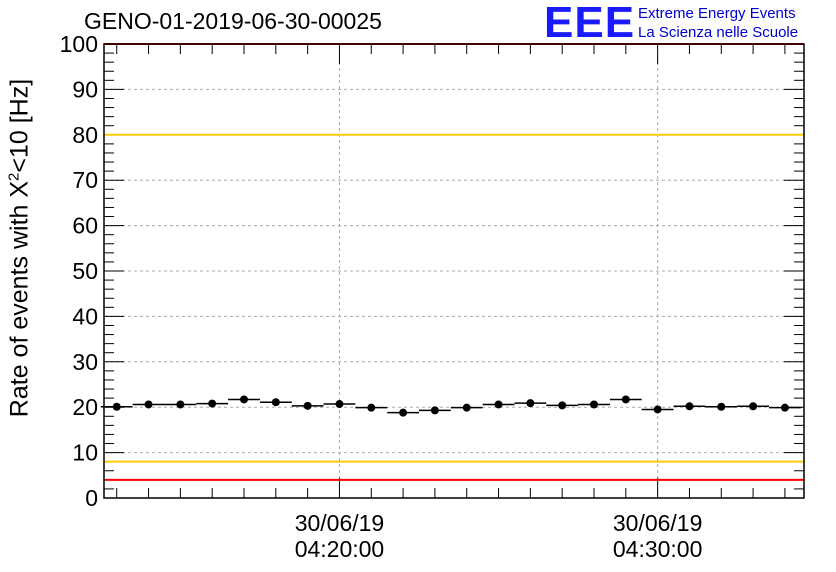 This screenshot has width=836, height=572. Describe the element at coordinates (658, 549) in the screenshot. I see `x-tick-label-time: 04:30:00` at that location.